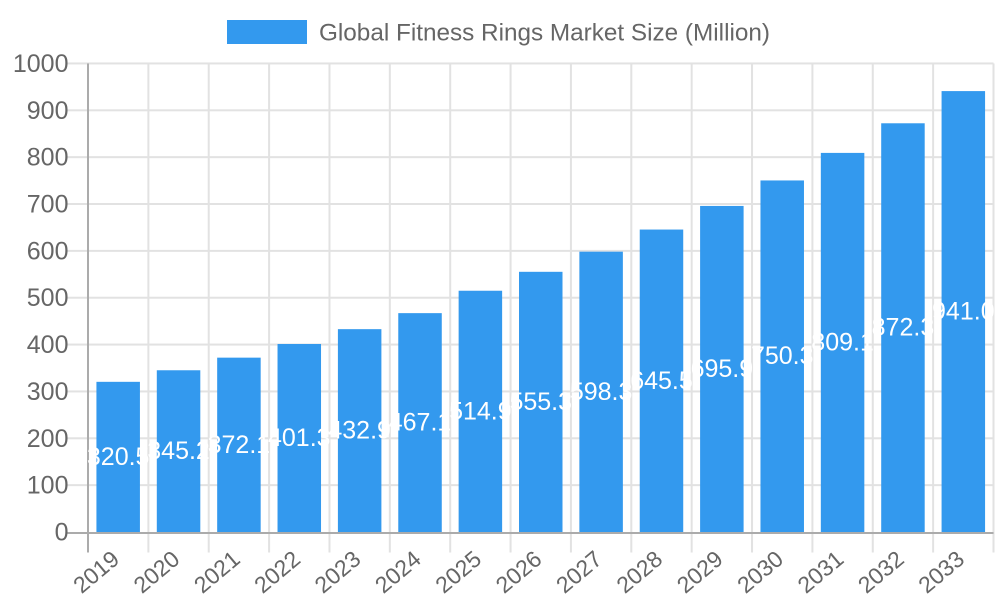 The width and height of the screenshot is (1000, 605). What do you see at coordinates (782, 356) in the screenshot?
I see `svg-text: 750.3` at bounding box center [782, 356].